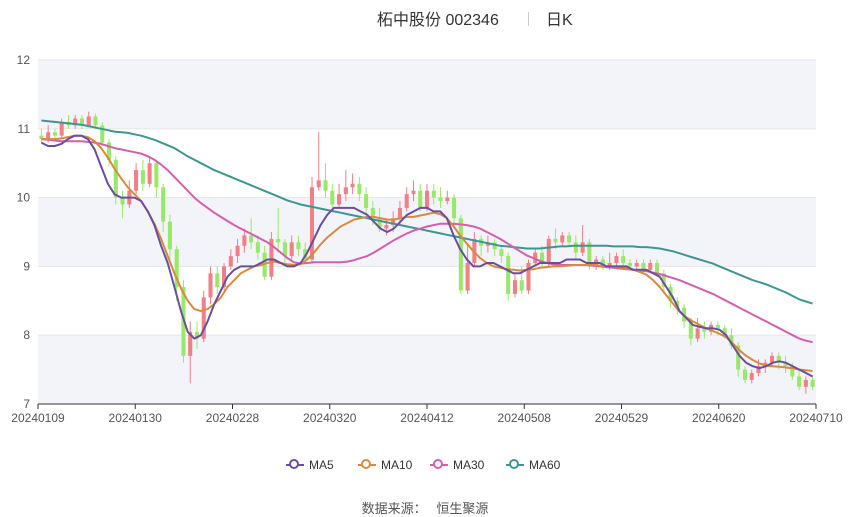 This screenshot has height=517, width=850. Describe the element at coordinates (233, 418) in the screenshot. I see `x-tick-label: 20240228` at that location.